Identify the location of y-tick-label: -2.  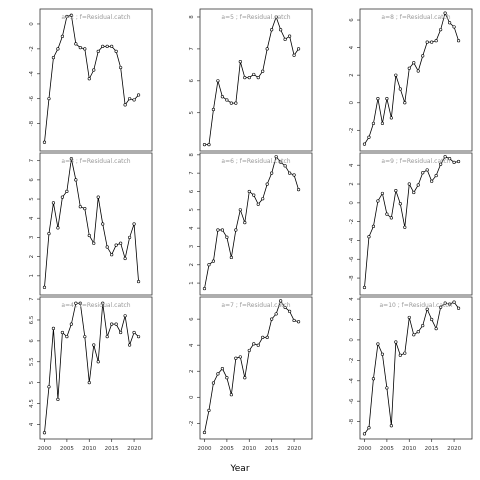
(192, 423).